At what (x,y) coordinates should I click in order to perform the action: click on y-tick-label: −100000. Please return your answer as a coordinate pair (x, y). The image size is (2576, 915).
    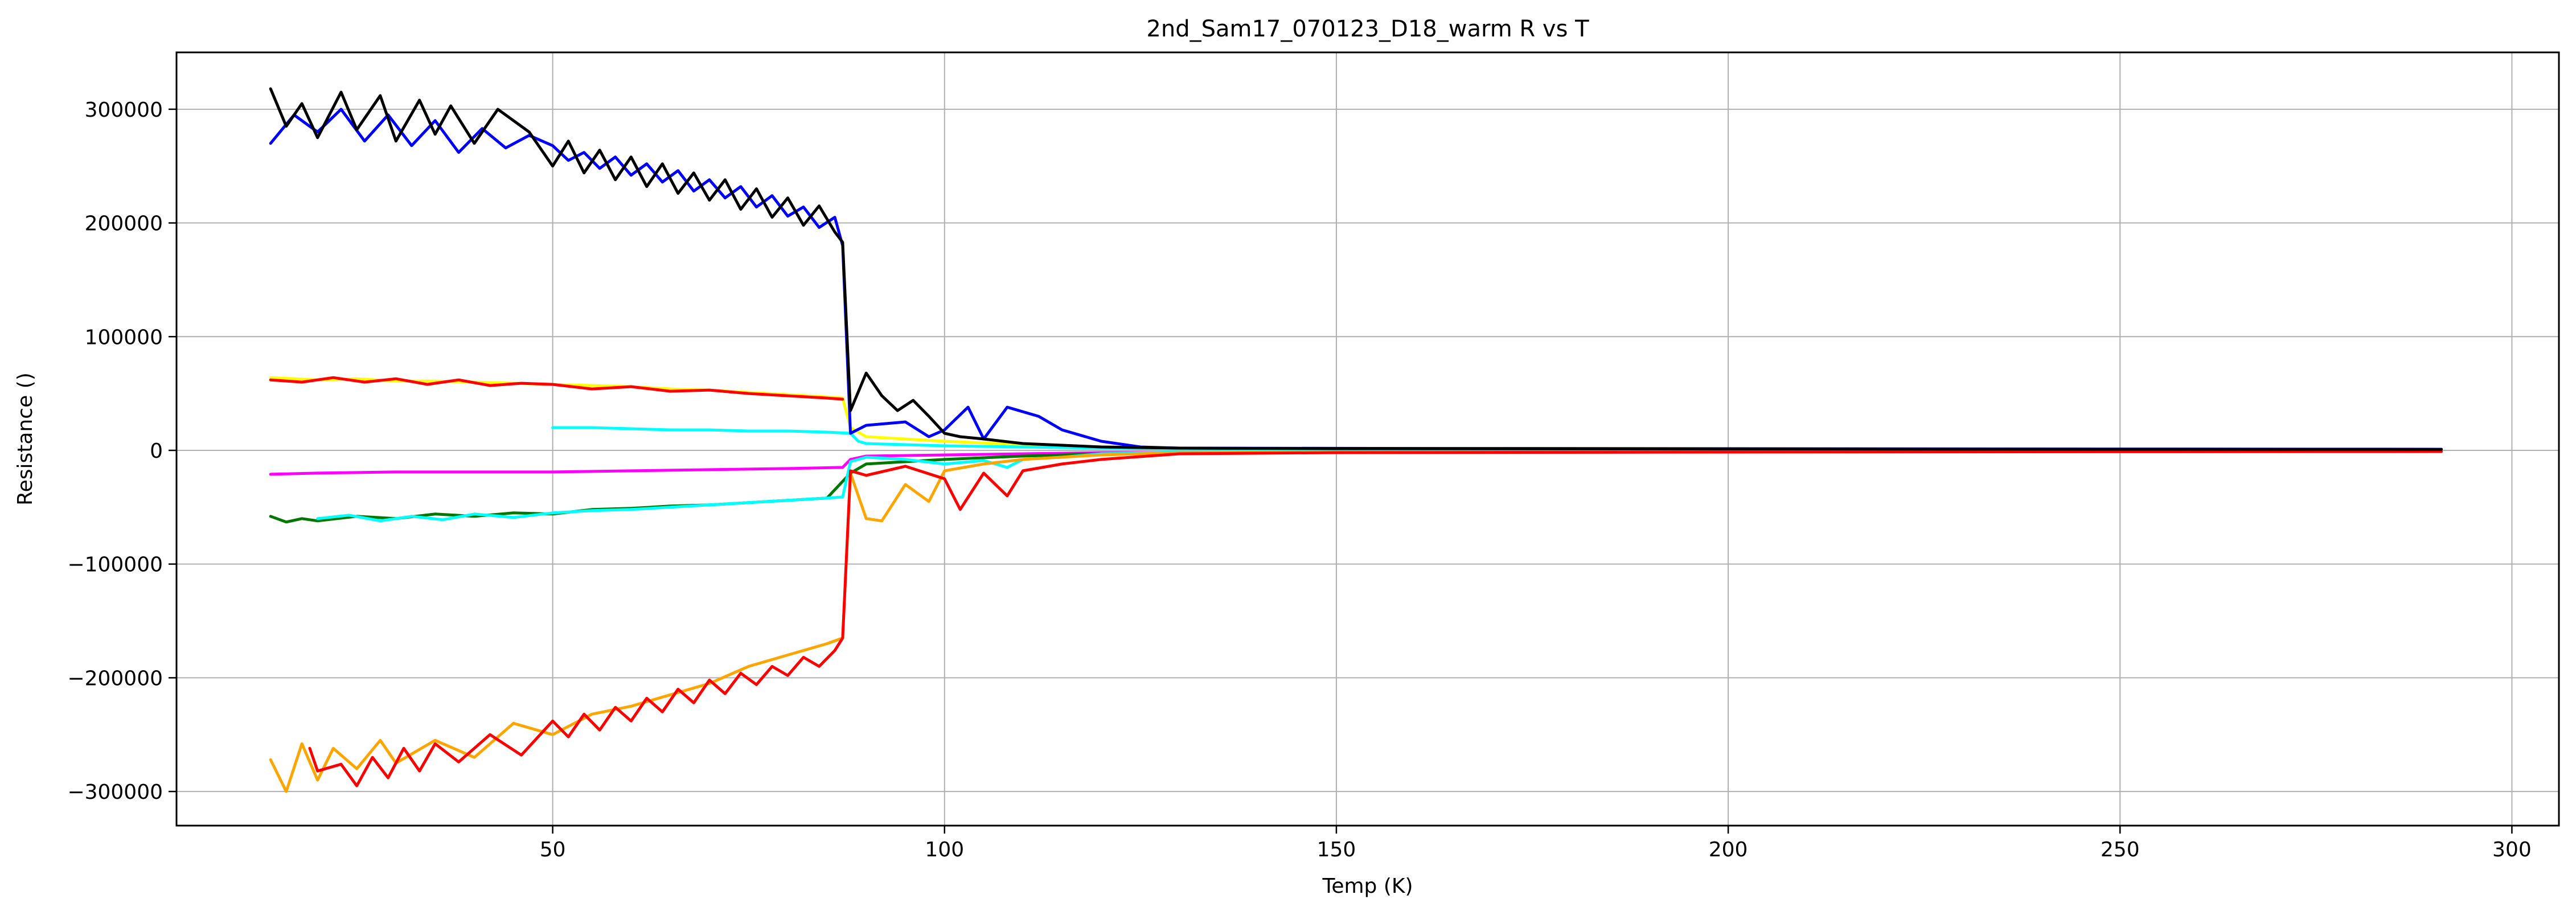
    Looking at the image, I should click on (115, 565).